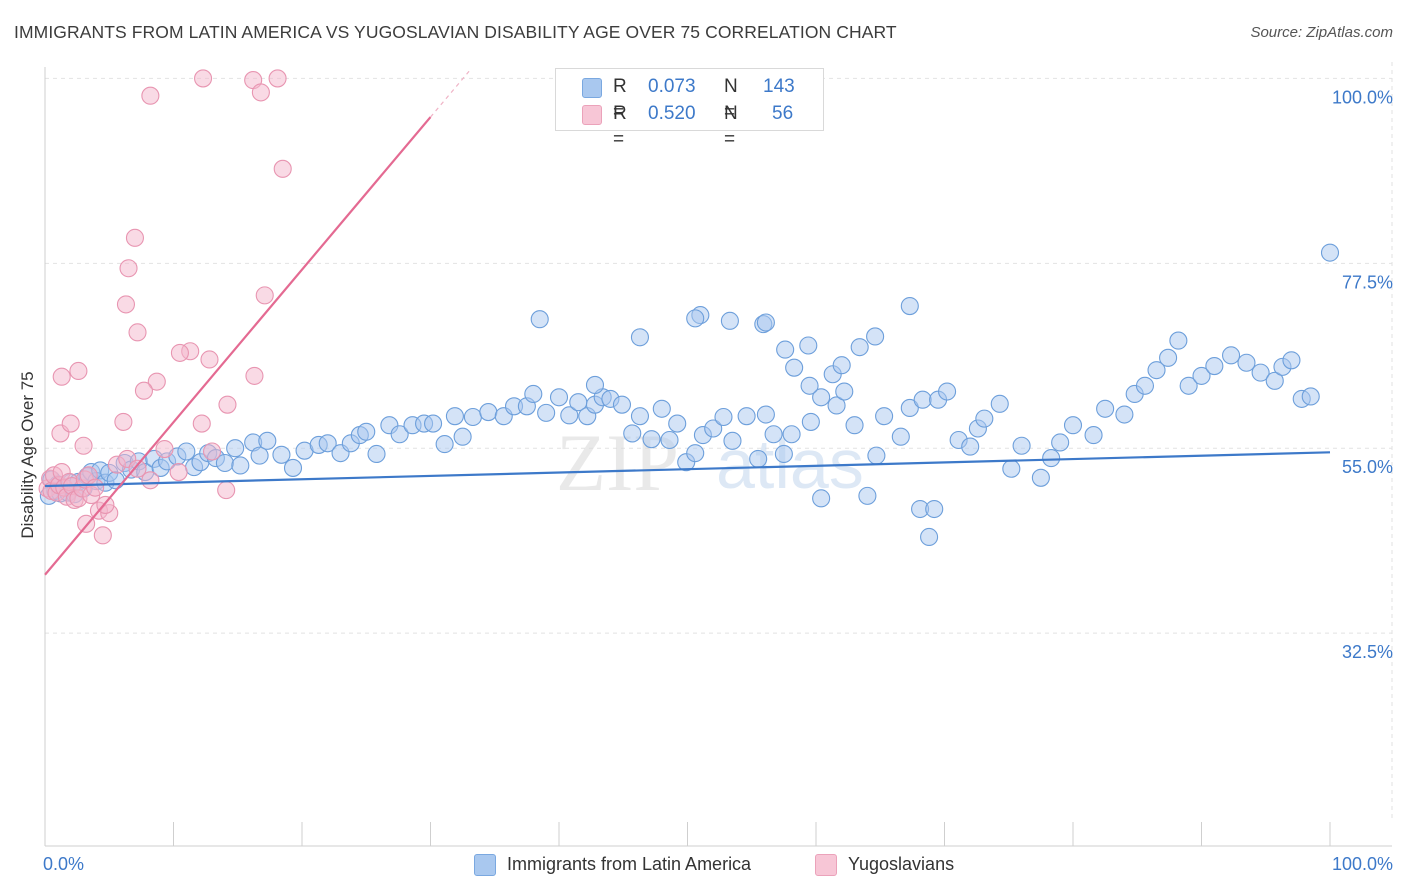 This screenshot has width=1406, height=892. What do you see at coordinates (687, 469) in the screenshot?
I see `latin-america-trend-line` at bounding box center [687, 469].